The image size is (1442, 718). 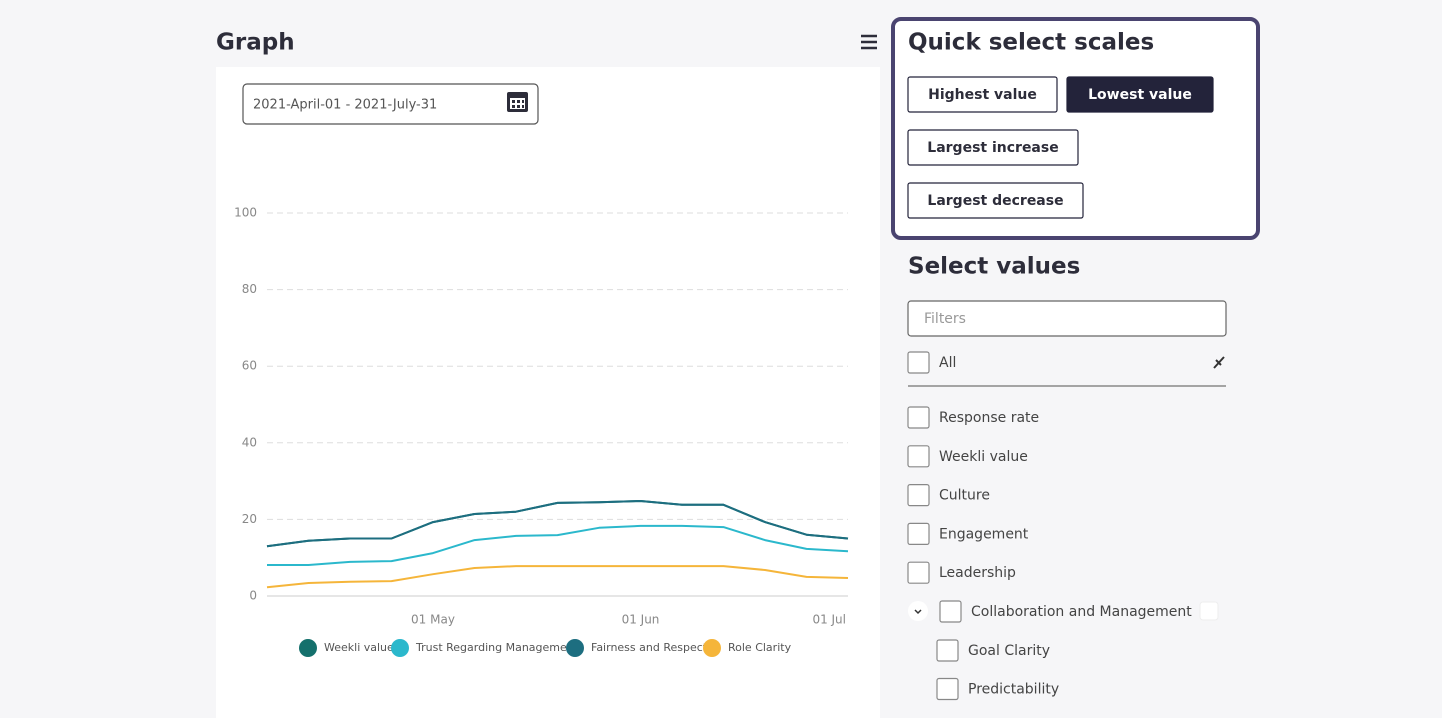 What do you see at coordinates (249, 366) in the screenshot?
I see `y-tick-label: 60` at bounding box center [249, 366].